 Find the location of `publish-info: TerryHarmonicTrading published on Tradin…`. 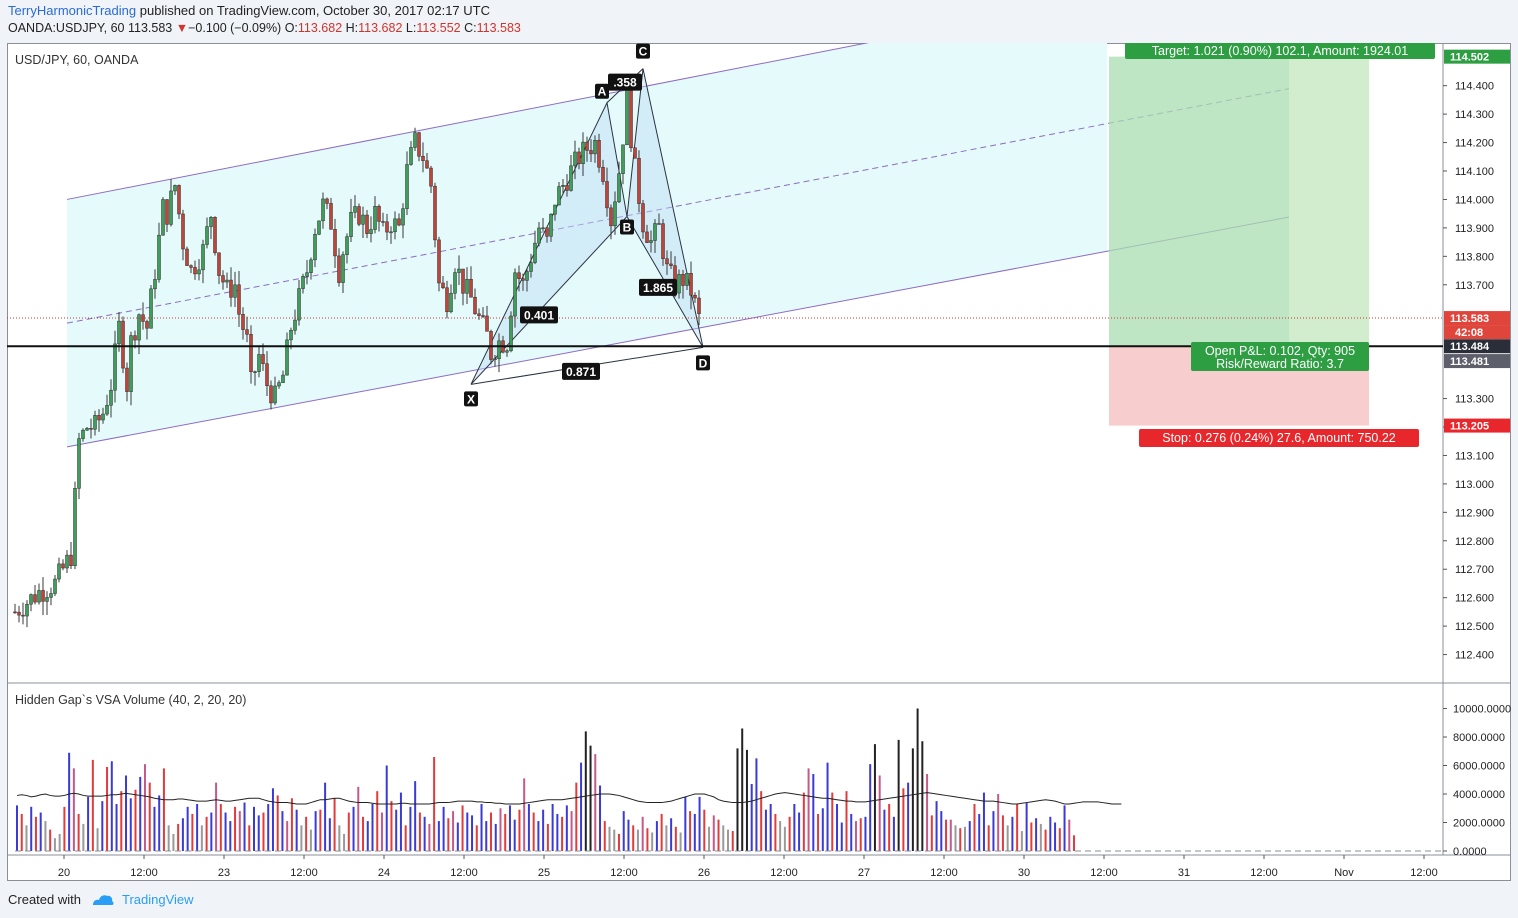

publish-info: TerryHarmonicTrading published on Tradin… is located at coordinates (249, 10).